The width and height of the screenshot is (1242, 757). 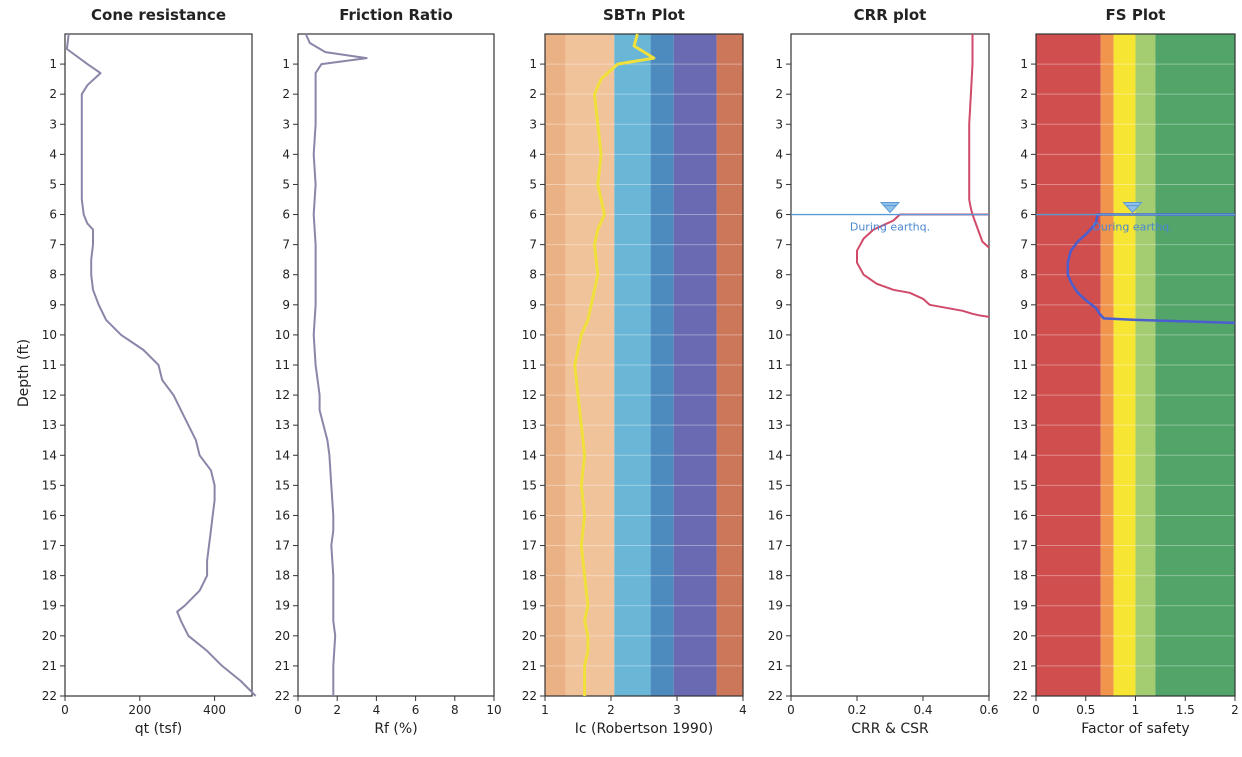 What do you see at coordinates (1135, 729) in the screenshot?
I see `x-axis-label: Factor of safety` at bounding box center [1135, 729].